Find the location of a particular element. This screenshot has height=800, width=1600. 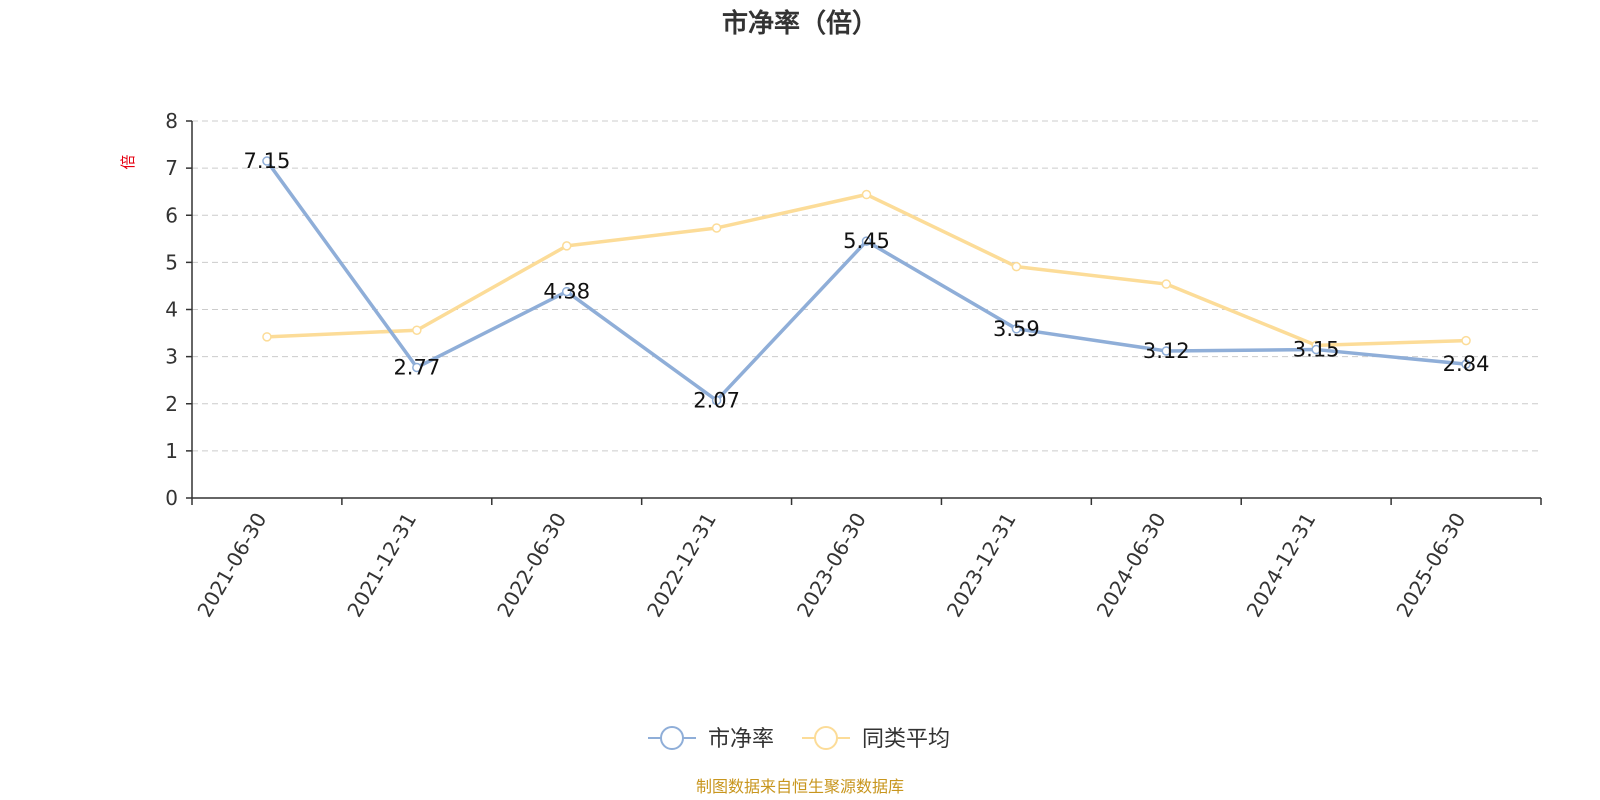

legend-item-2: 同类平均 is located at coordinates (876, 739).